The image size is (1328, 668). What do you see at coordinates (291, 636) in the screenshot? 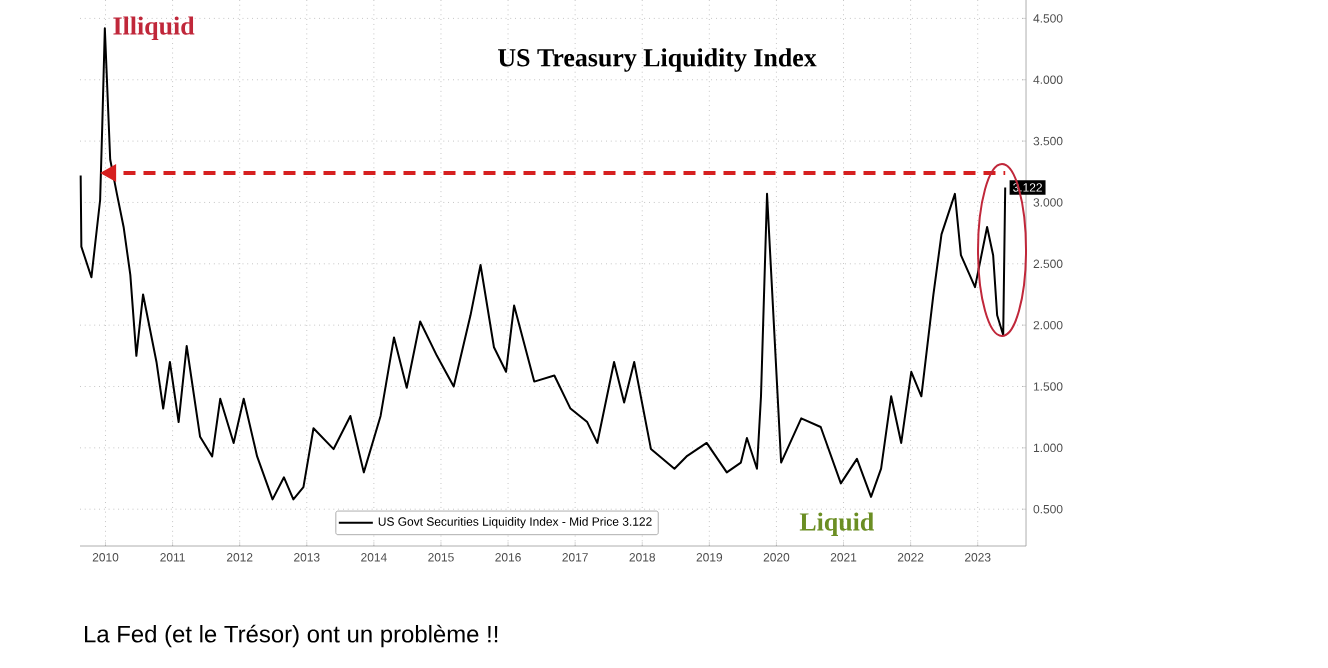
I see `text: La Fed (et le Trésor) ont un problème !!` at bounding box center [291, 636].